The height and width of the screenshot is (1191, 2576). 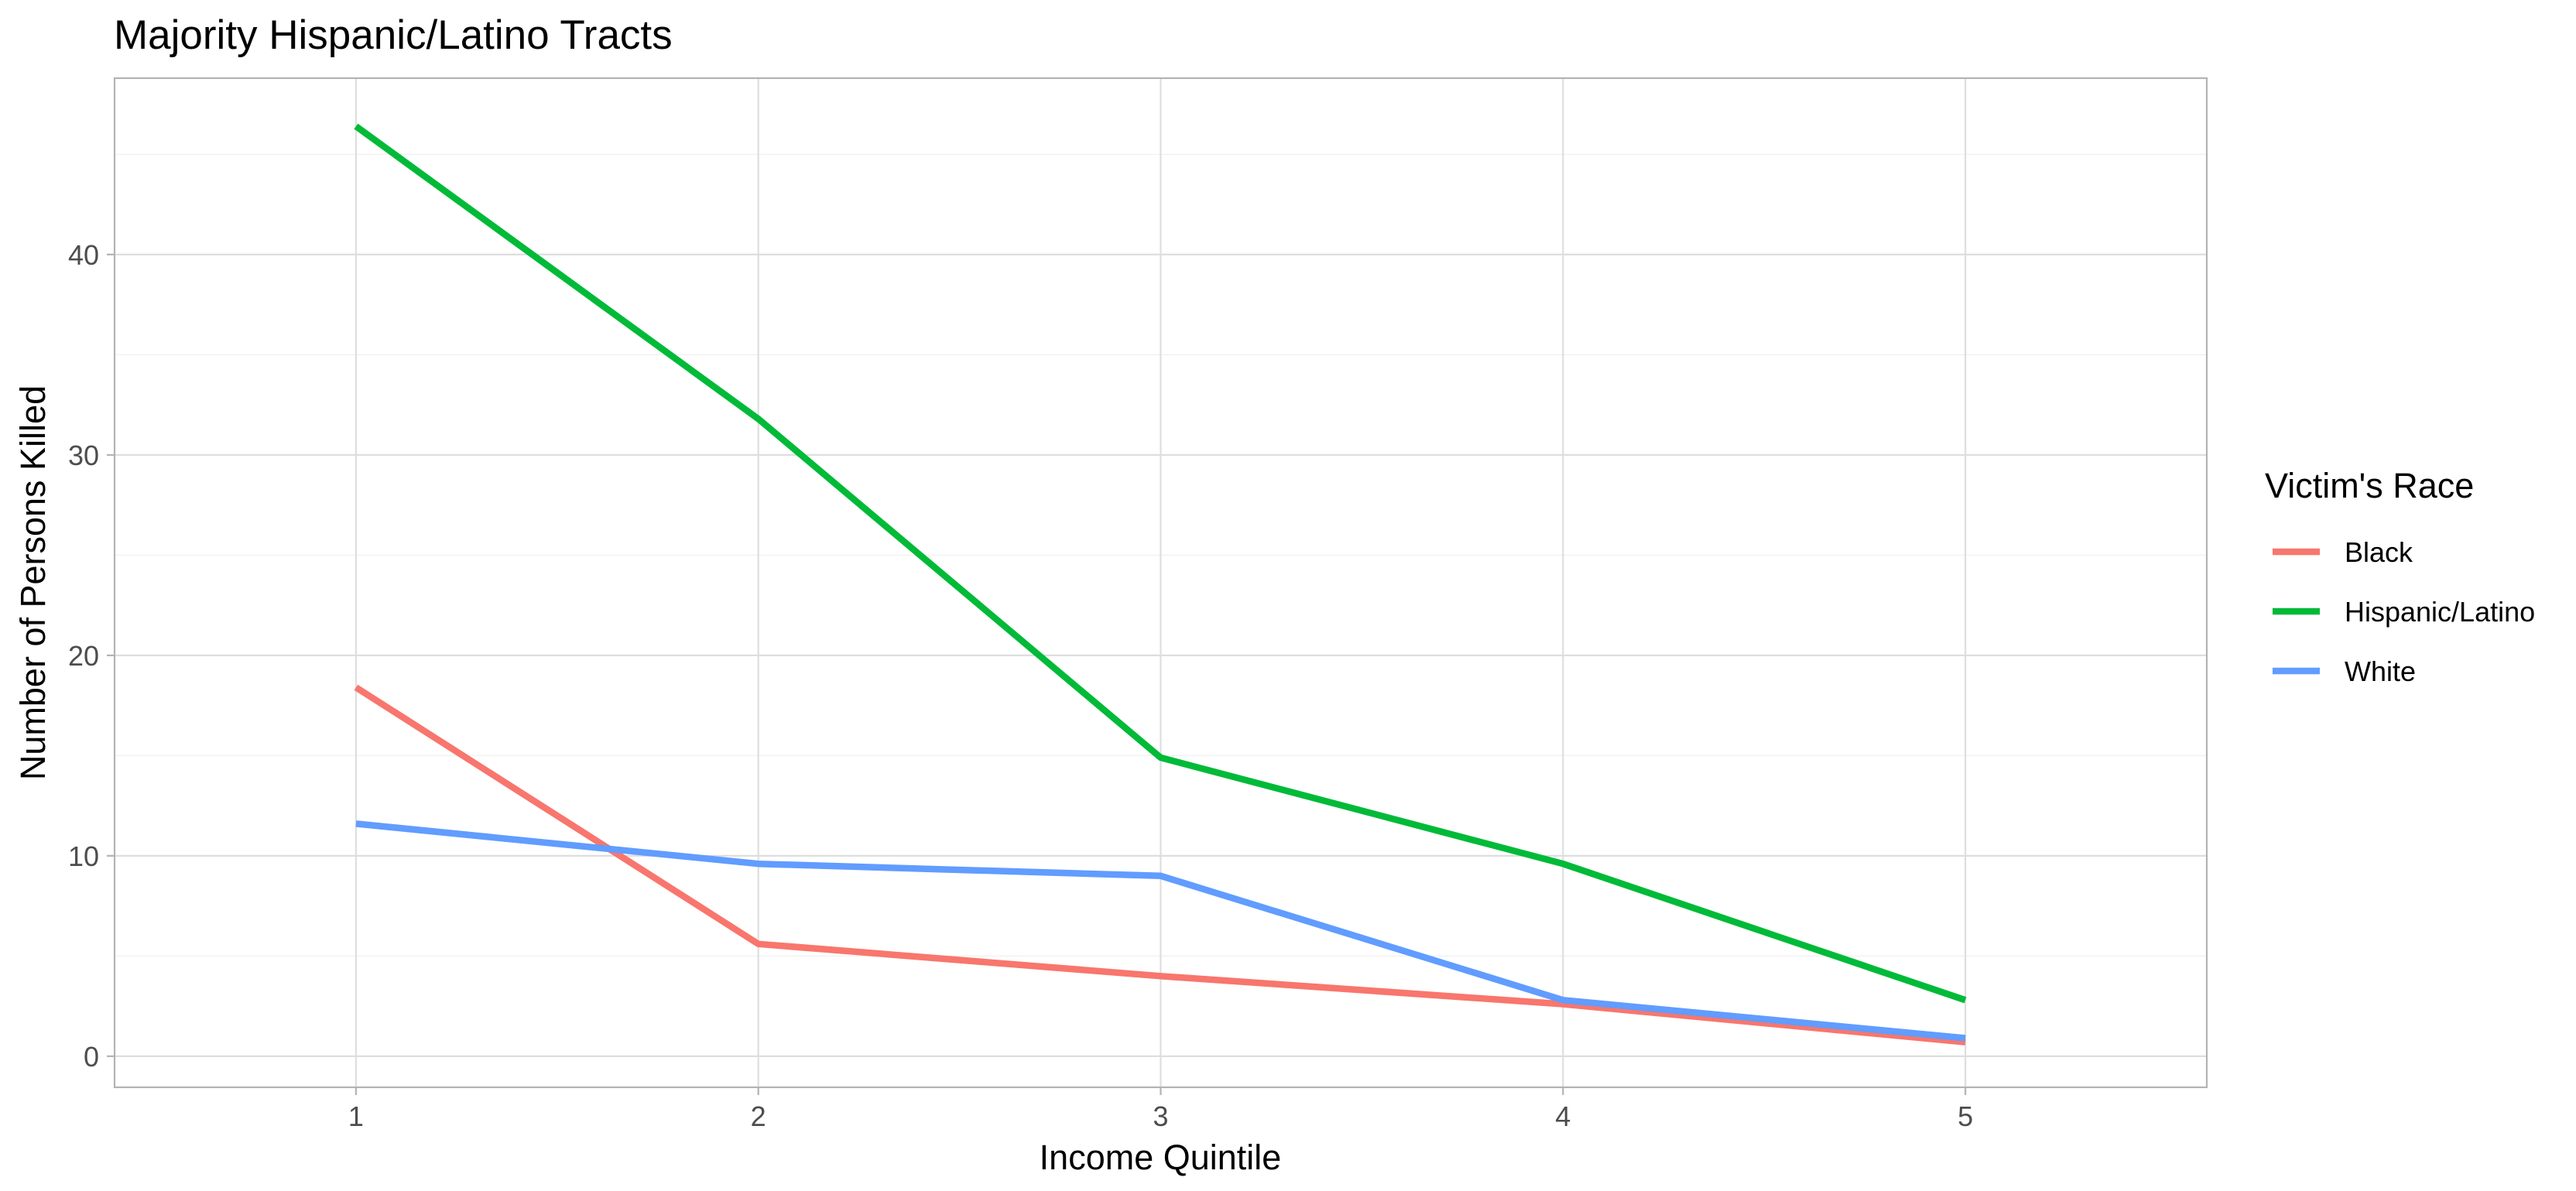 What do you see at coordinates (83, 856) in the screenshot?
I see `y-tick-label: 10` at bounding box center [83, 856].